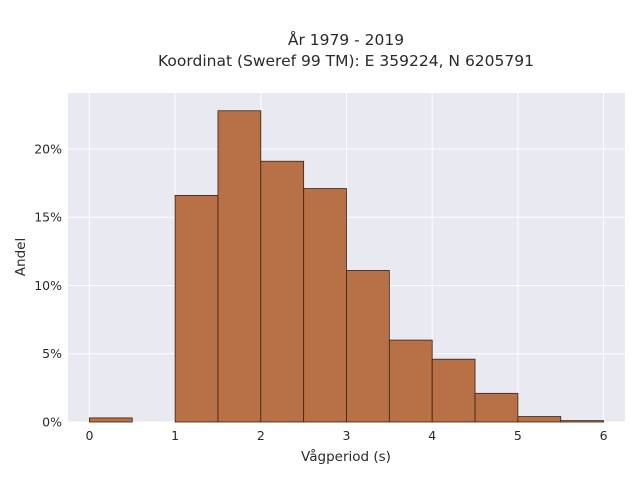  I want to click on y-tick-label: 15%, so click(48, 217).